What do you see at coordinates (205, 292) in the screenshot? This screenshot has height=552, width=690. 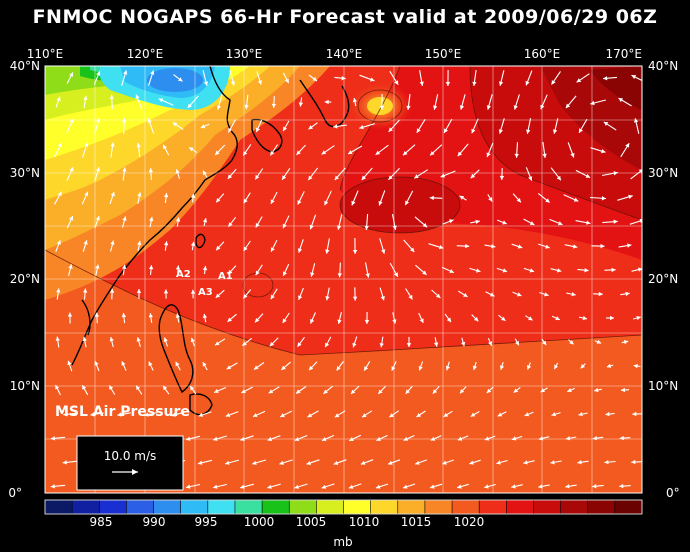 I see `storm-marker-a3: A3` at bounding box center [205, 292].